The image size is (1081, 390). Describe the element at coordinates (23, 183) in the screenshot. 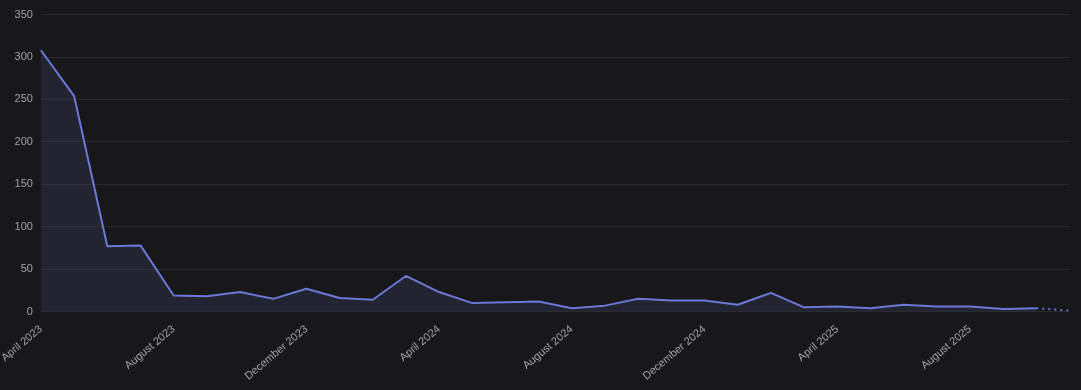

I see `y-tick-label: 150` at that location.